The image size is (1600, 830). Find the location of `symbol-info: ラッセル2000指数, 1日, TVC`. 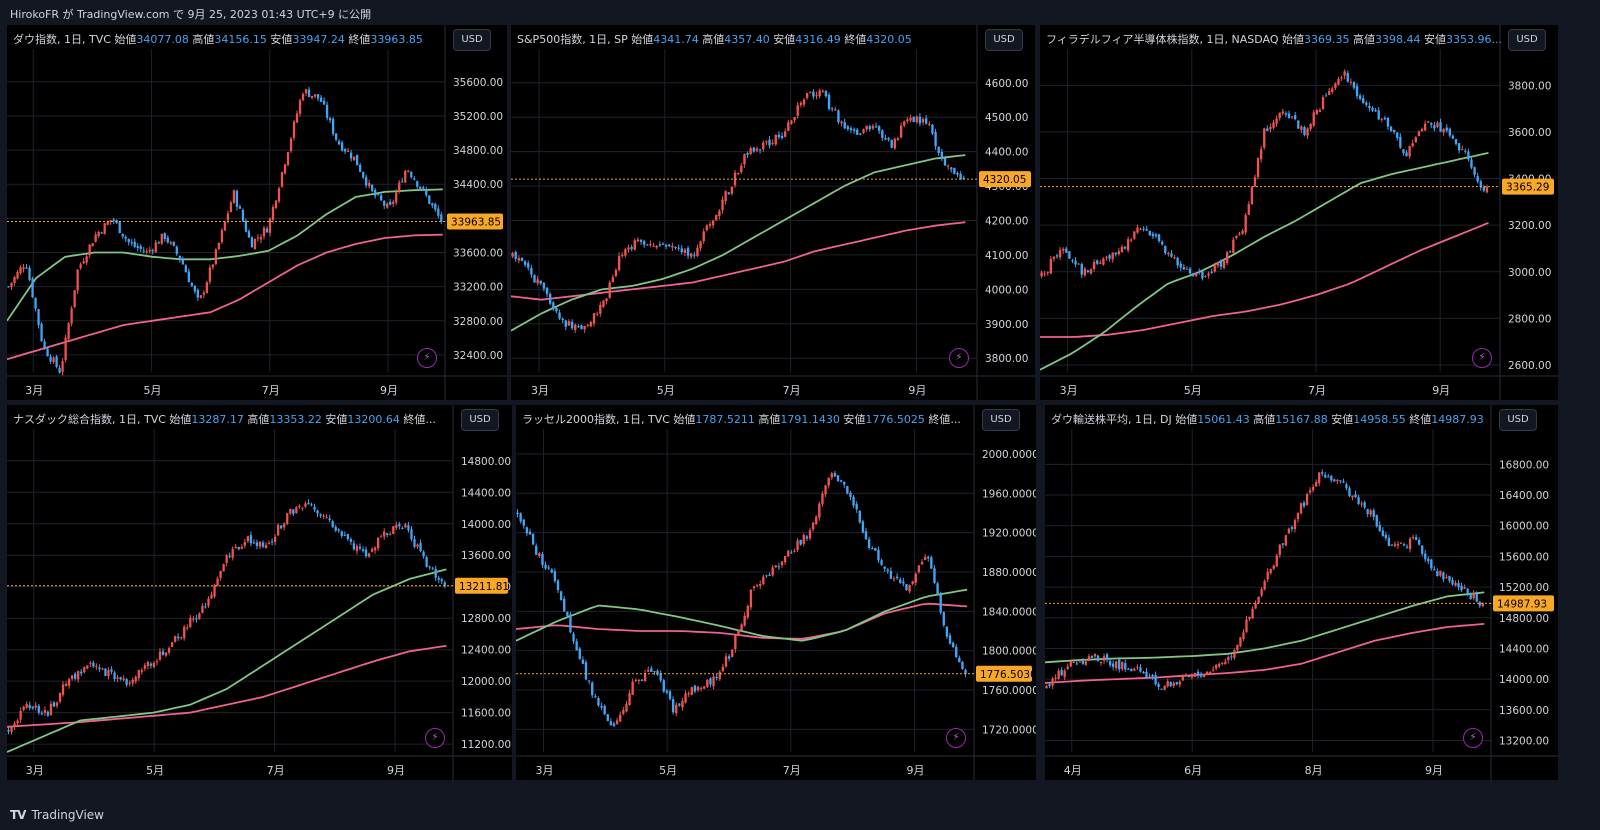

symbol-info: ラッセル2000指数, 1日, TVC is located at coordinates (598, 419).